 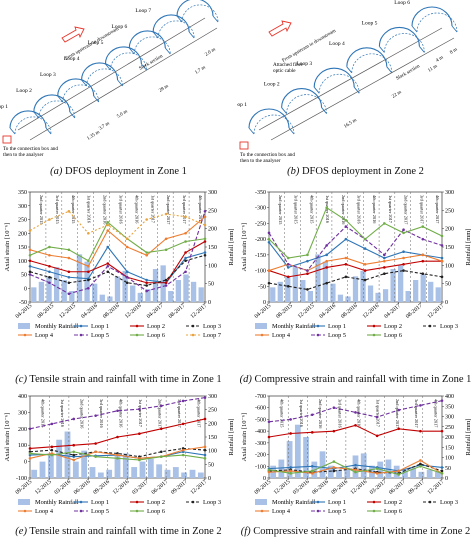 I want to click on y2-tick-label: 150, so click(x=449, y=248).